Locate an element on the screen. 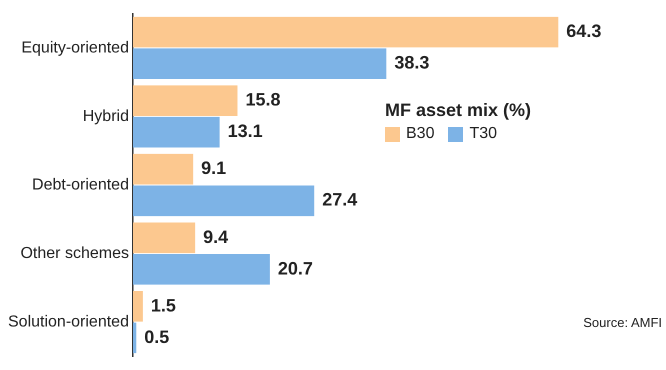  data-label: 1.5 is located at coordinates (163, 305).